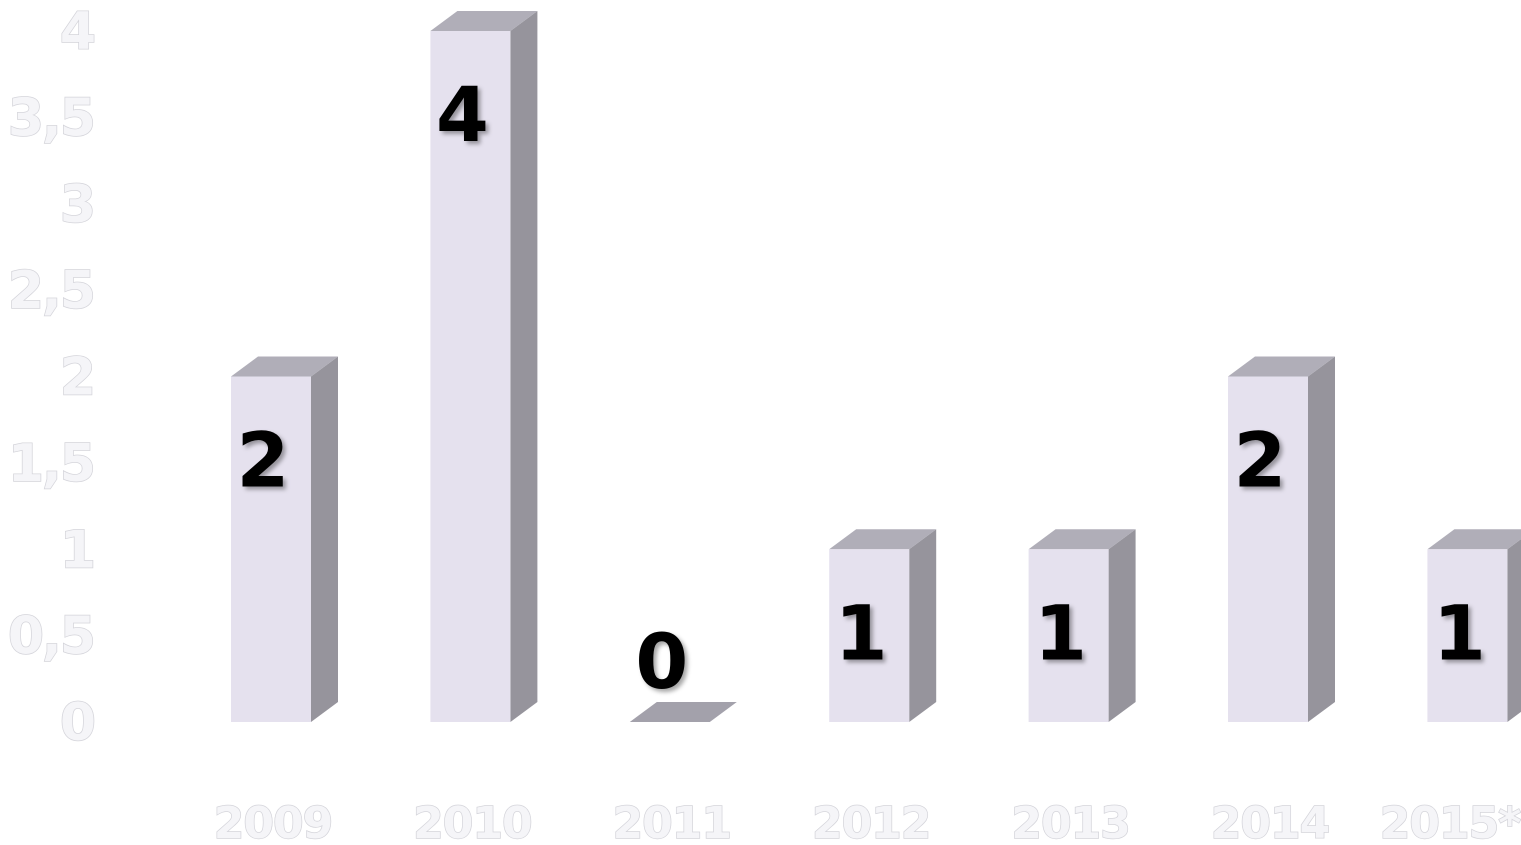 The image size is (1521, 845). I want to click on y-tick-label: 0,5, so click(51, 637).